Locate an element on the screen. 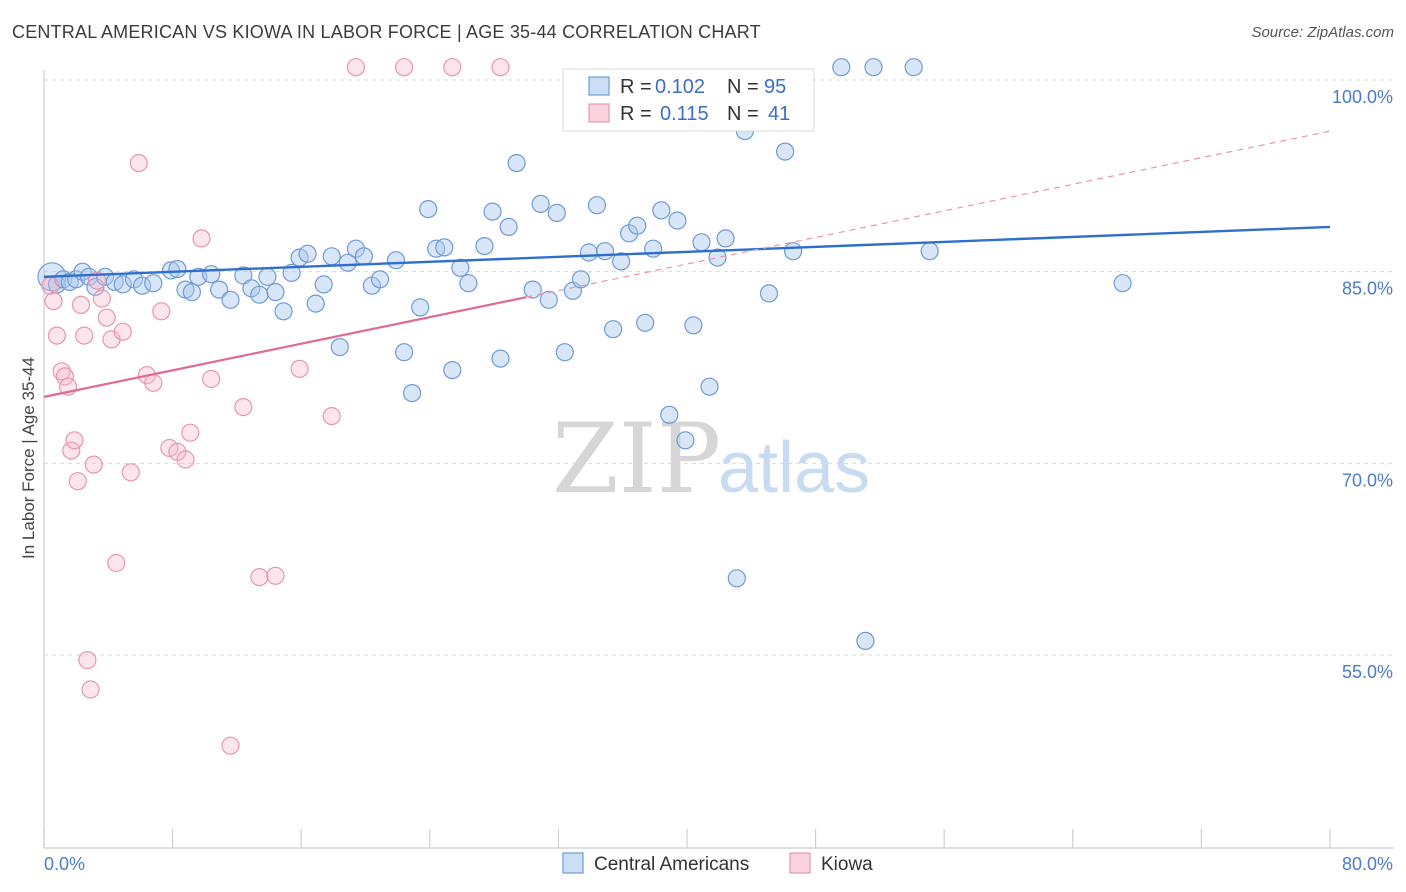 This screenshot has width=1406, height=892. legend-n-value-1: 95 is located at coordinates (775, 87).